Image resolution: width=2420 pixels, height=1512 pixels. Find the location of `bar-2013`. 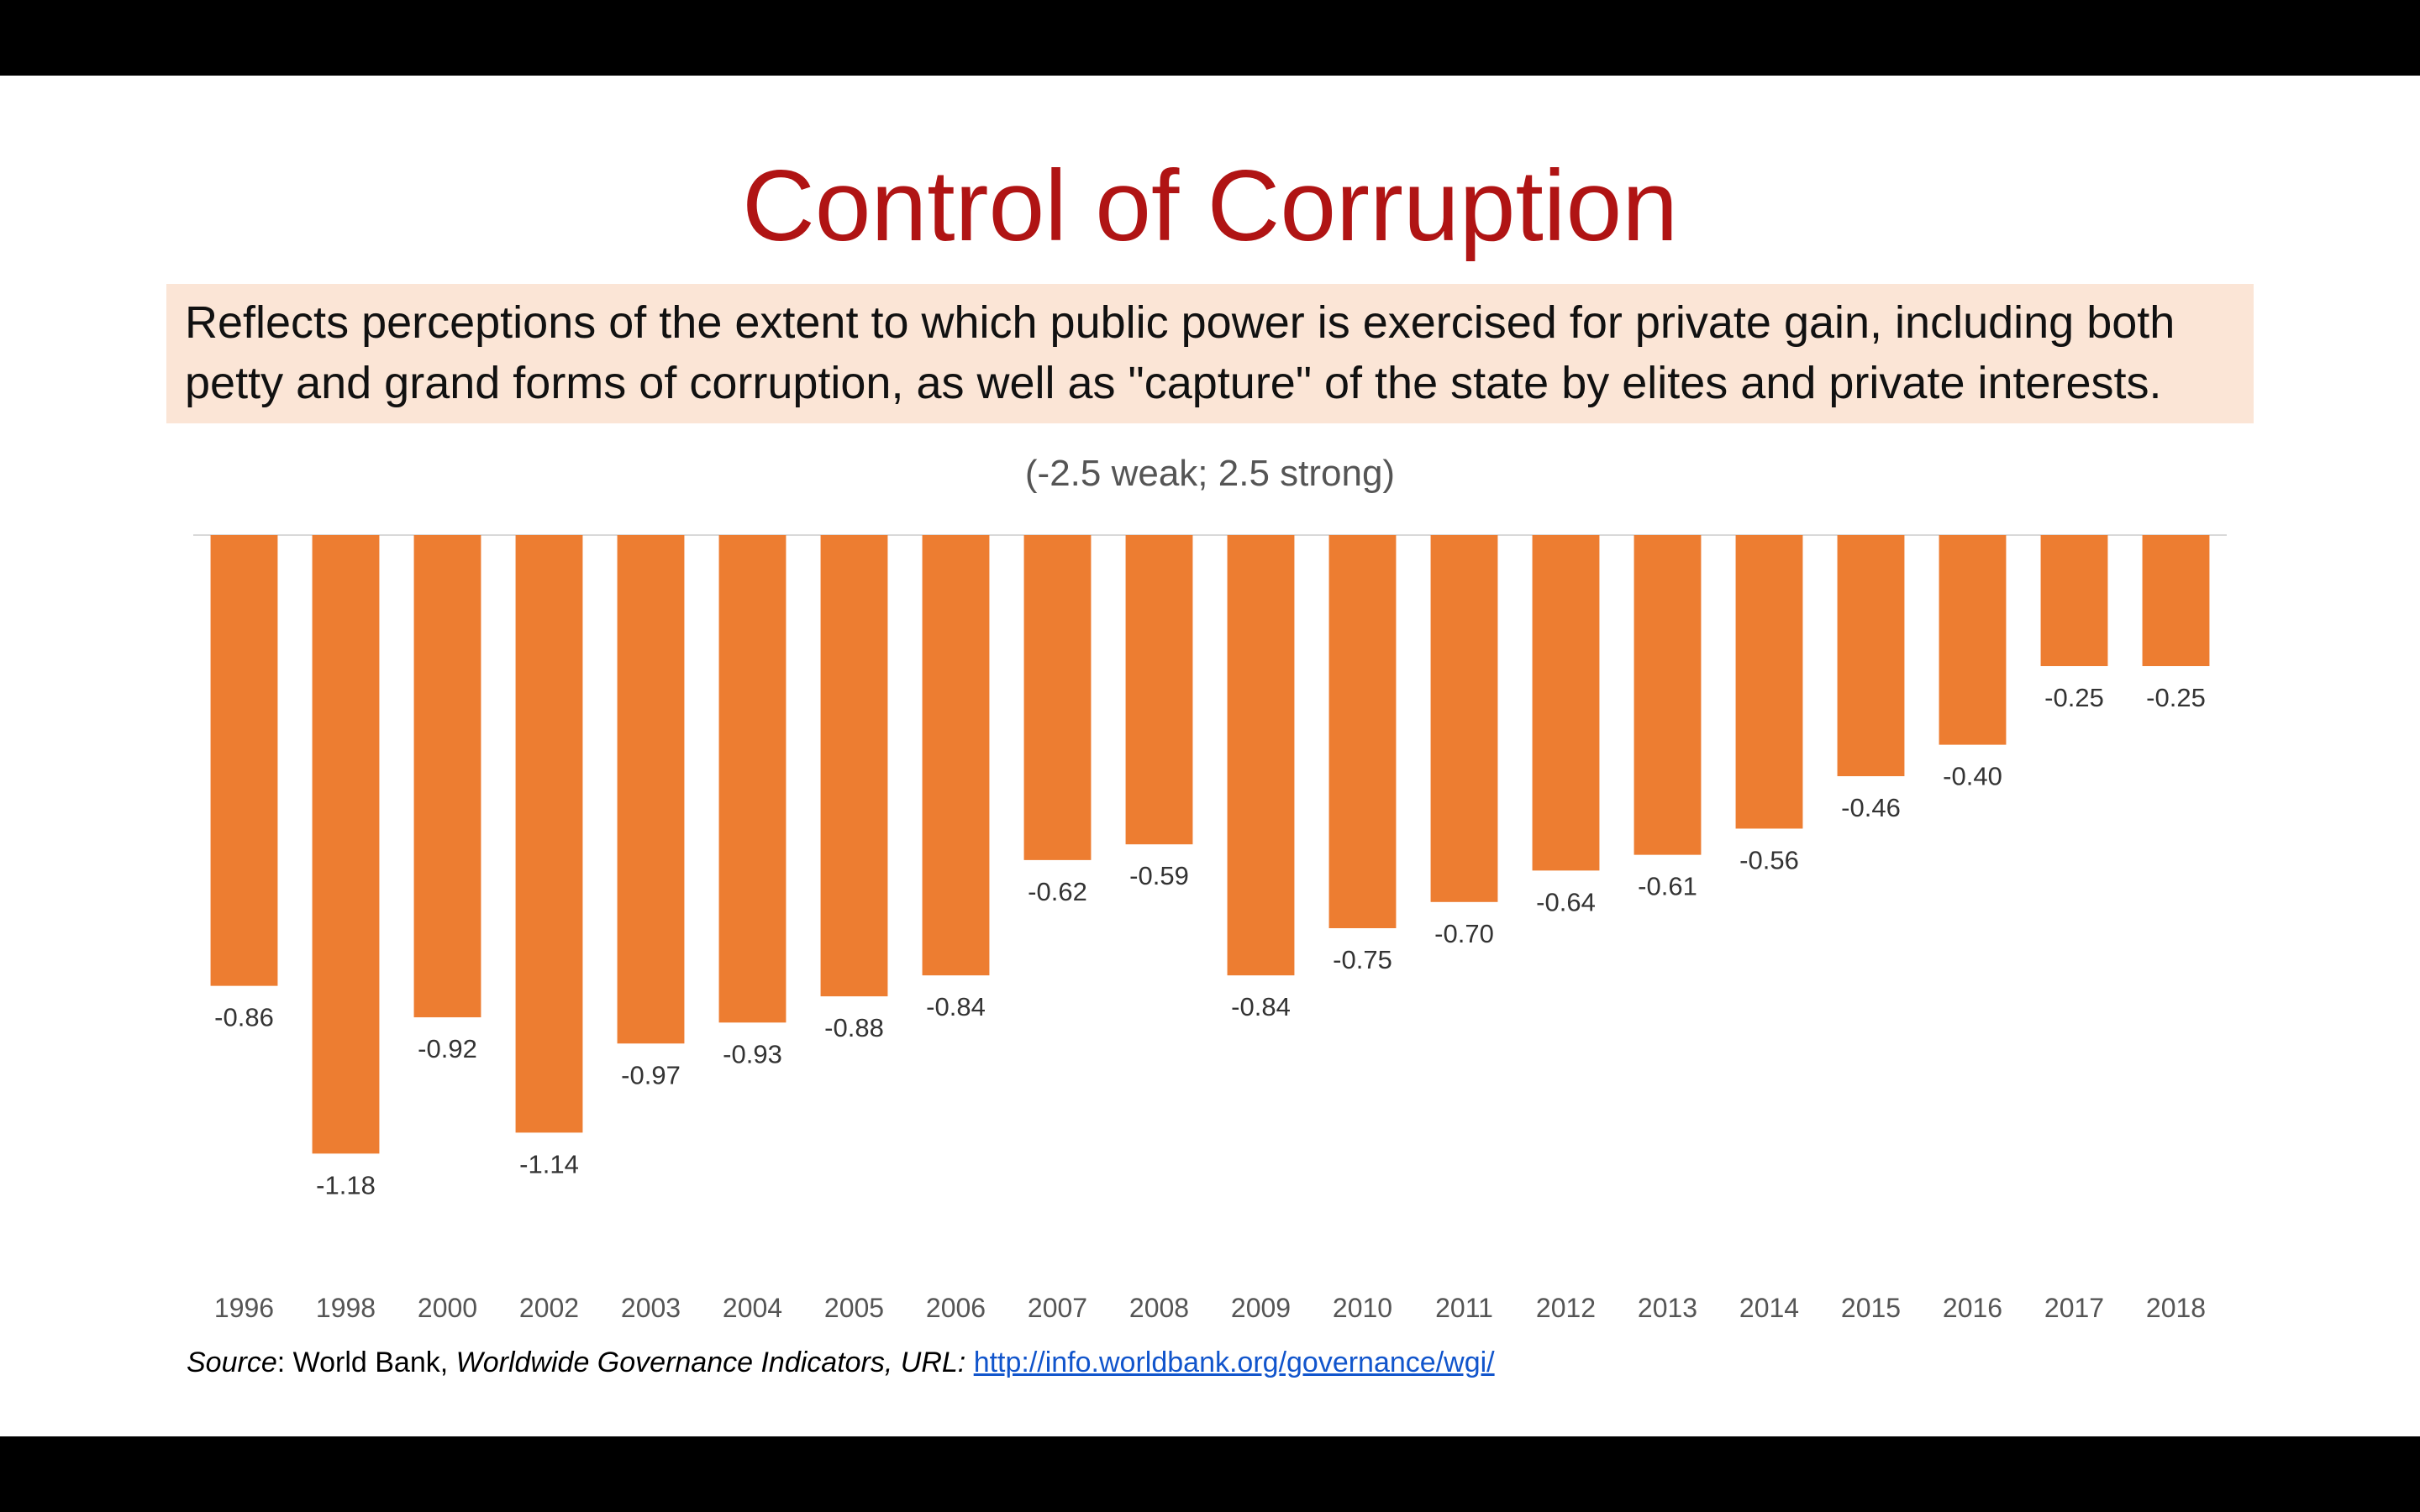

bar-2013 is located at coordinates (1668, 695).